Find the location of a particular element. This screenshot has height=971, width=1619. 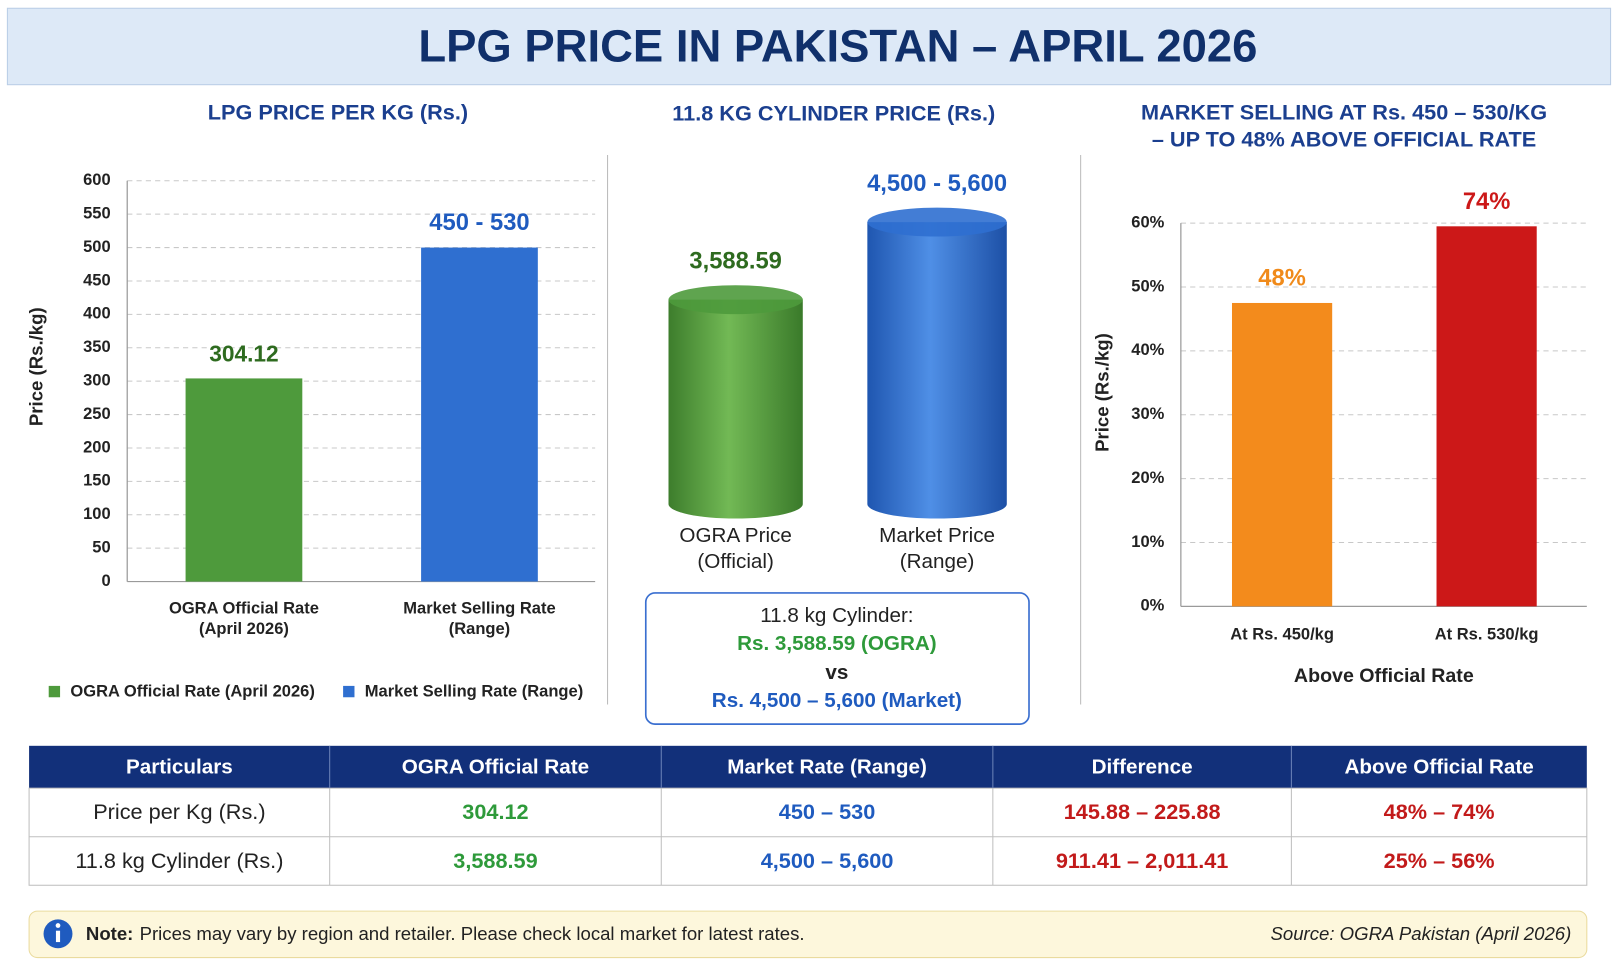

annotation: 48% is located at coordinates (1282, 277).